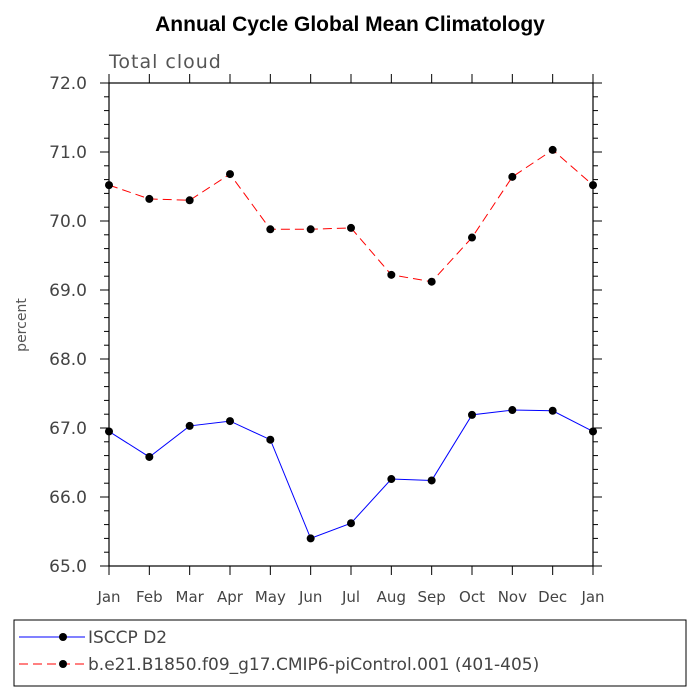  Describe the element at coordinates (512, 597) in the screenshot. I see `x-tick-label: Nov` at that location.